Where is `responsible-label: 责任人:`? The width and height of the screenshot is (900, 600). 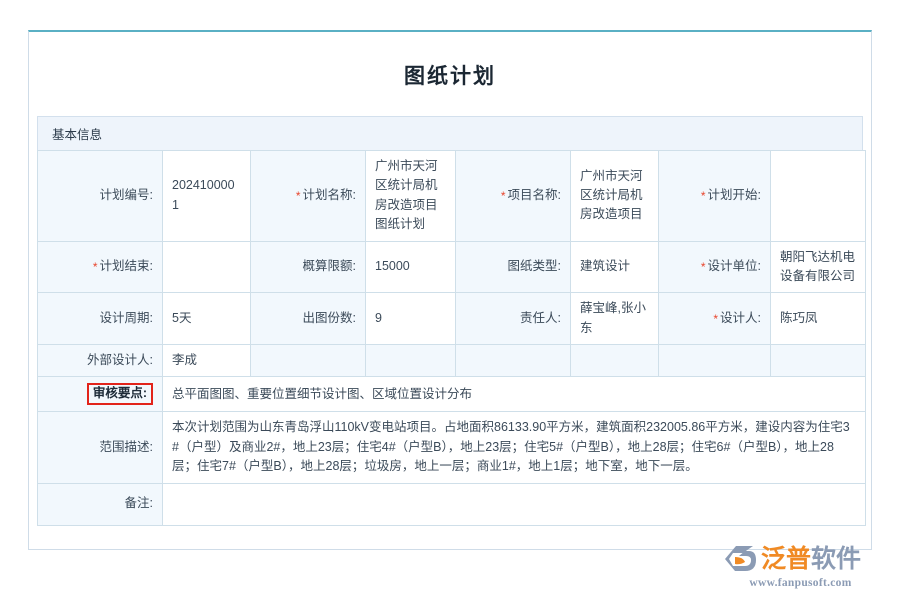
responsible-label: 责任人: is located at coordinates (540, 317).